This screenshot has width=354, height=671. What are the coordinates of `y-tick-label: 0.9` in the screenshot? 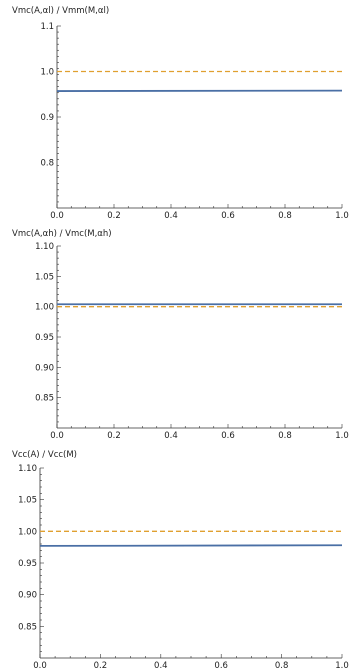 It's located at (47, 118).